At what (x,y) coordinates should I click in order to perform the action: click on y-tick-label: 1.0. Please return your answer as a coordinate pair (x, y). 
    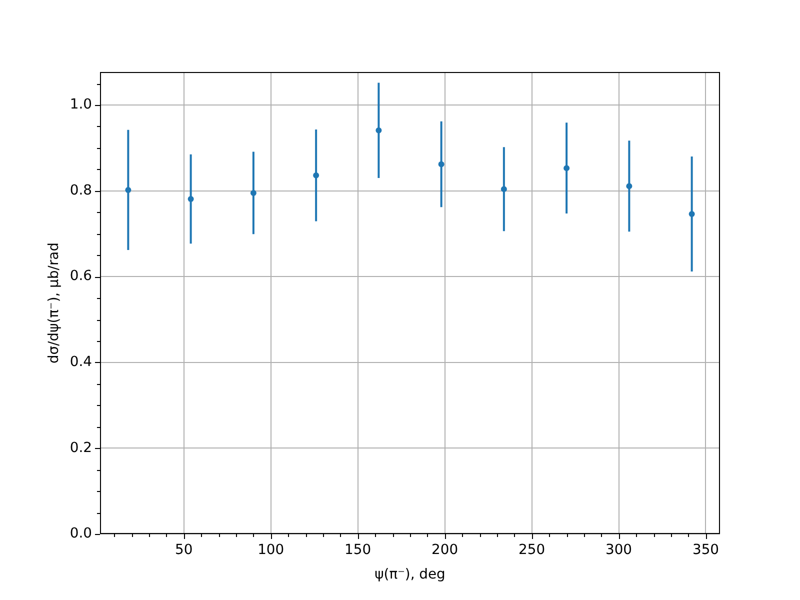
    Looking at the image, I should click on (81, 104).